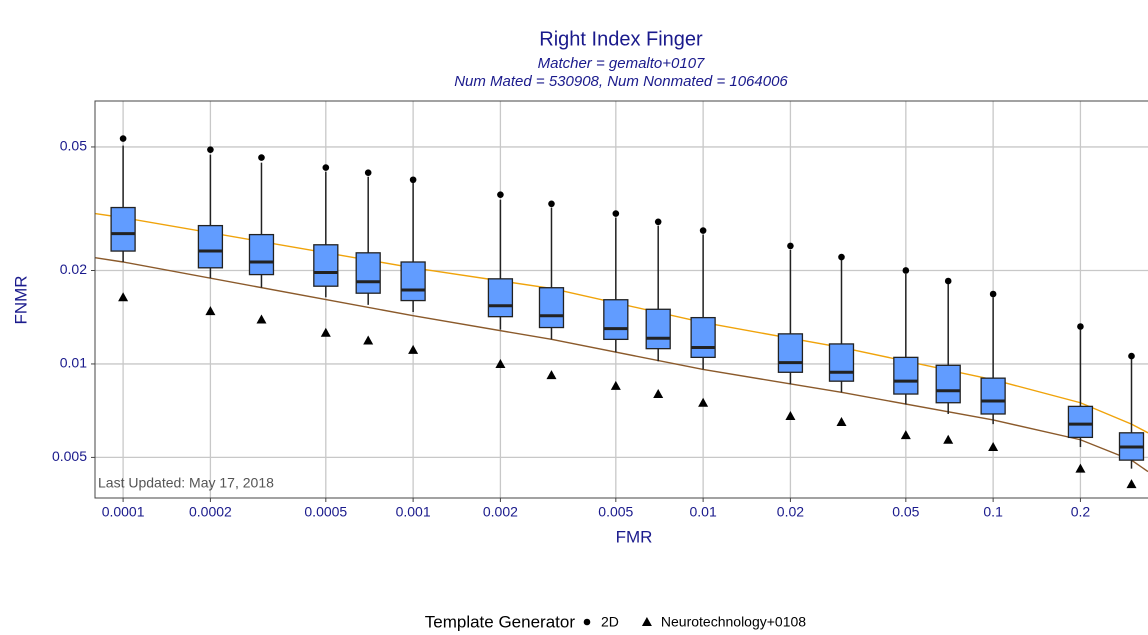  What do you see at coordinates (634, 536) in the screenshot?
I see `x-axis-label: FMR` at bounding box center [634, 536].